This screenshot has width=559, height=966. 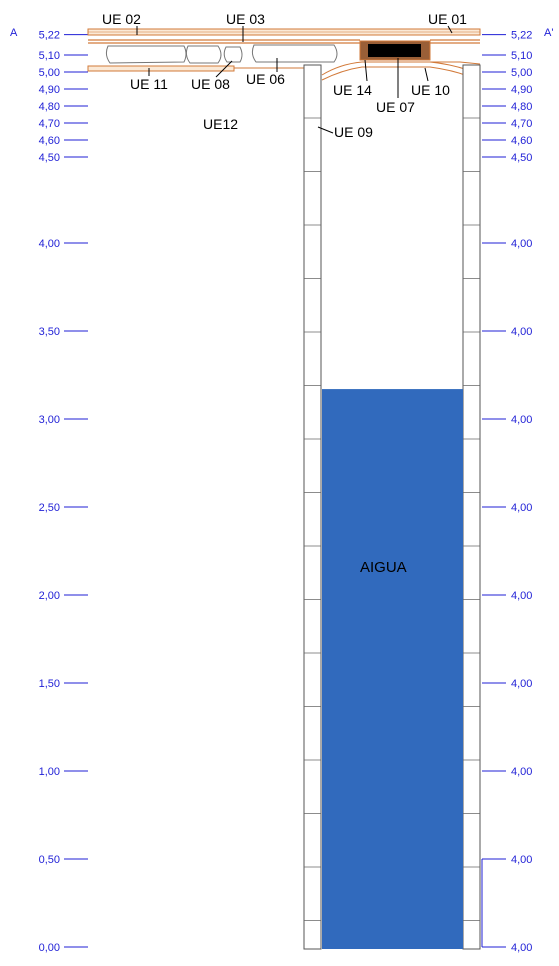 What do you see at coordinates (521, 36) in the screenshot?
I see `right-level-label: 5,22` at bounding box center [521, 36].